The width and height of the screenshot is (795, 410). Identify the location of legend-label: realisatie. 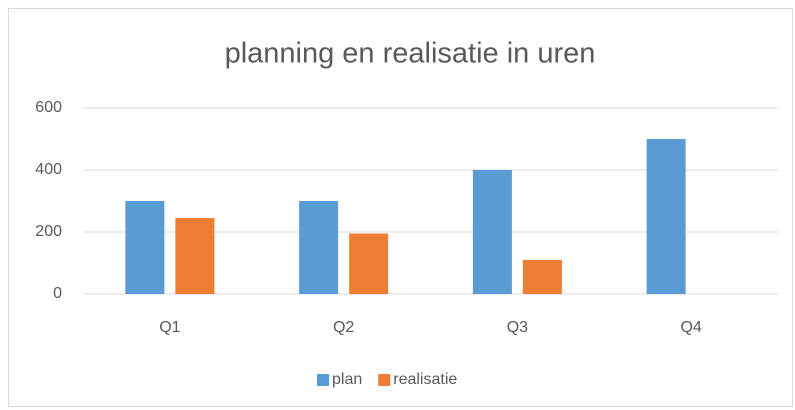
(425, 379).